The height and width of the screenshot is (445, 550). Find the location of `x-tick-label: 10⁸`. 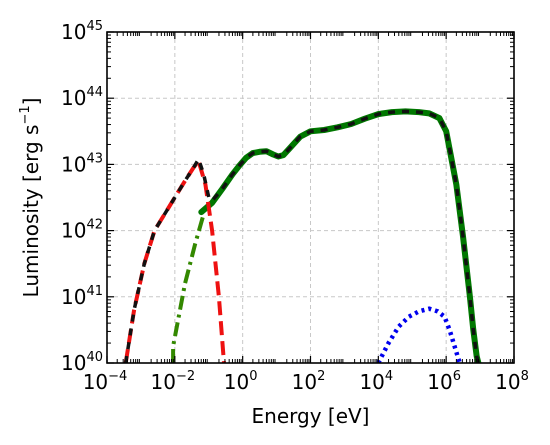

x-tick-label: 10⁸ is located at coordinates (512, 381).